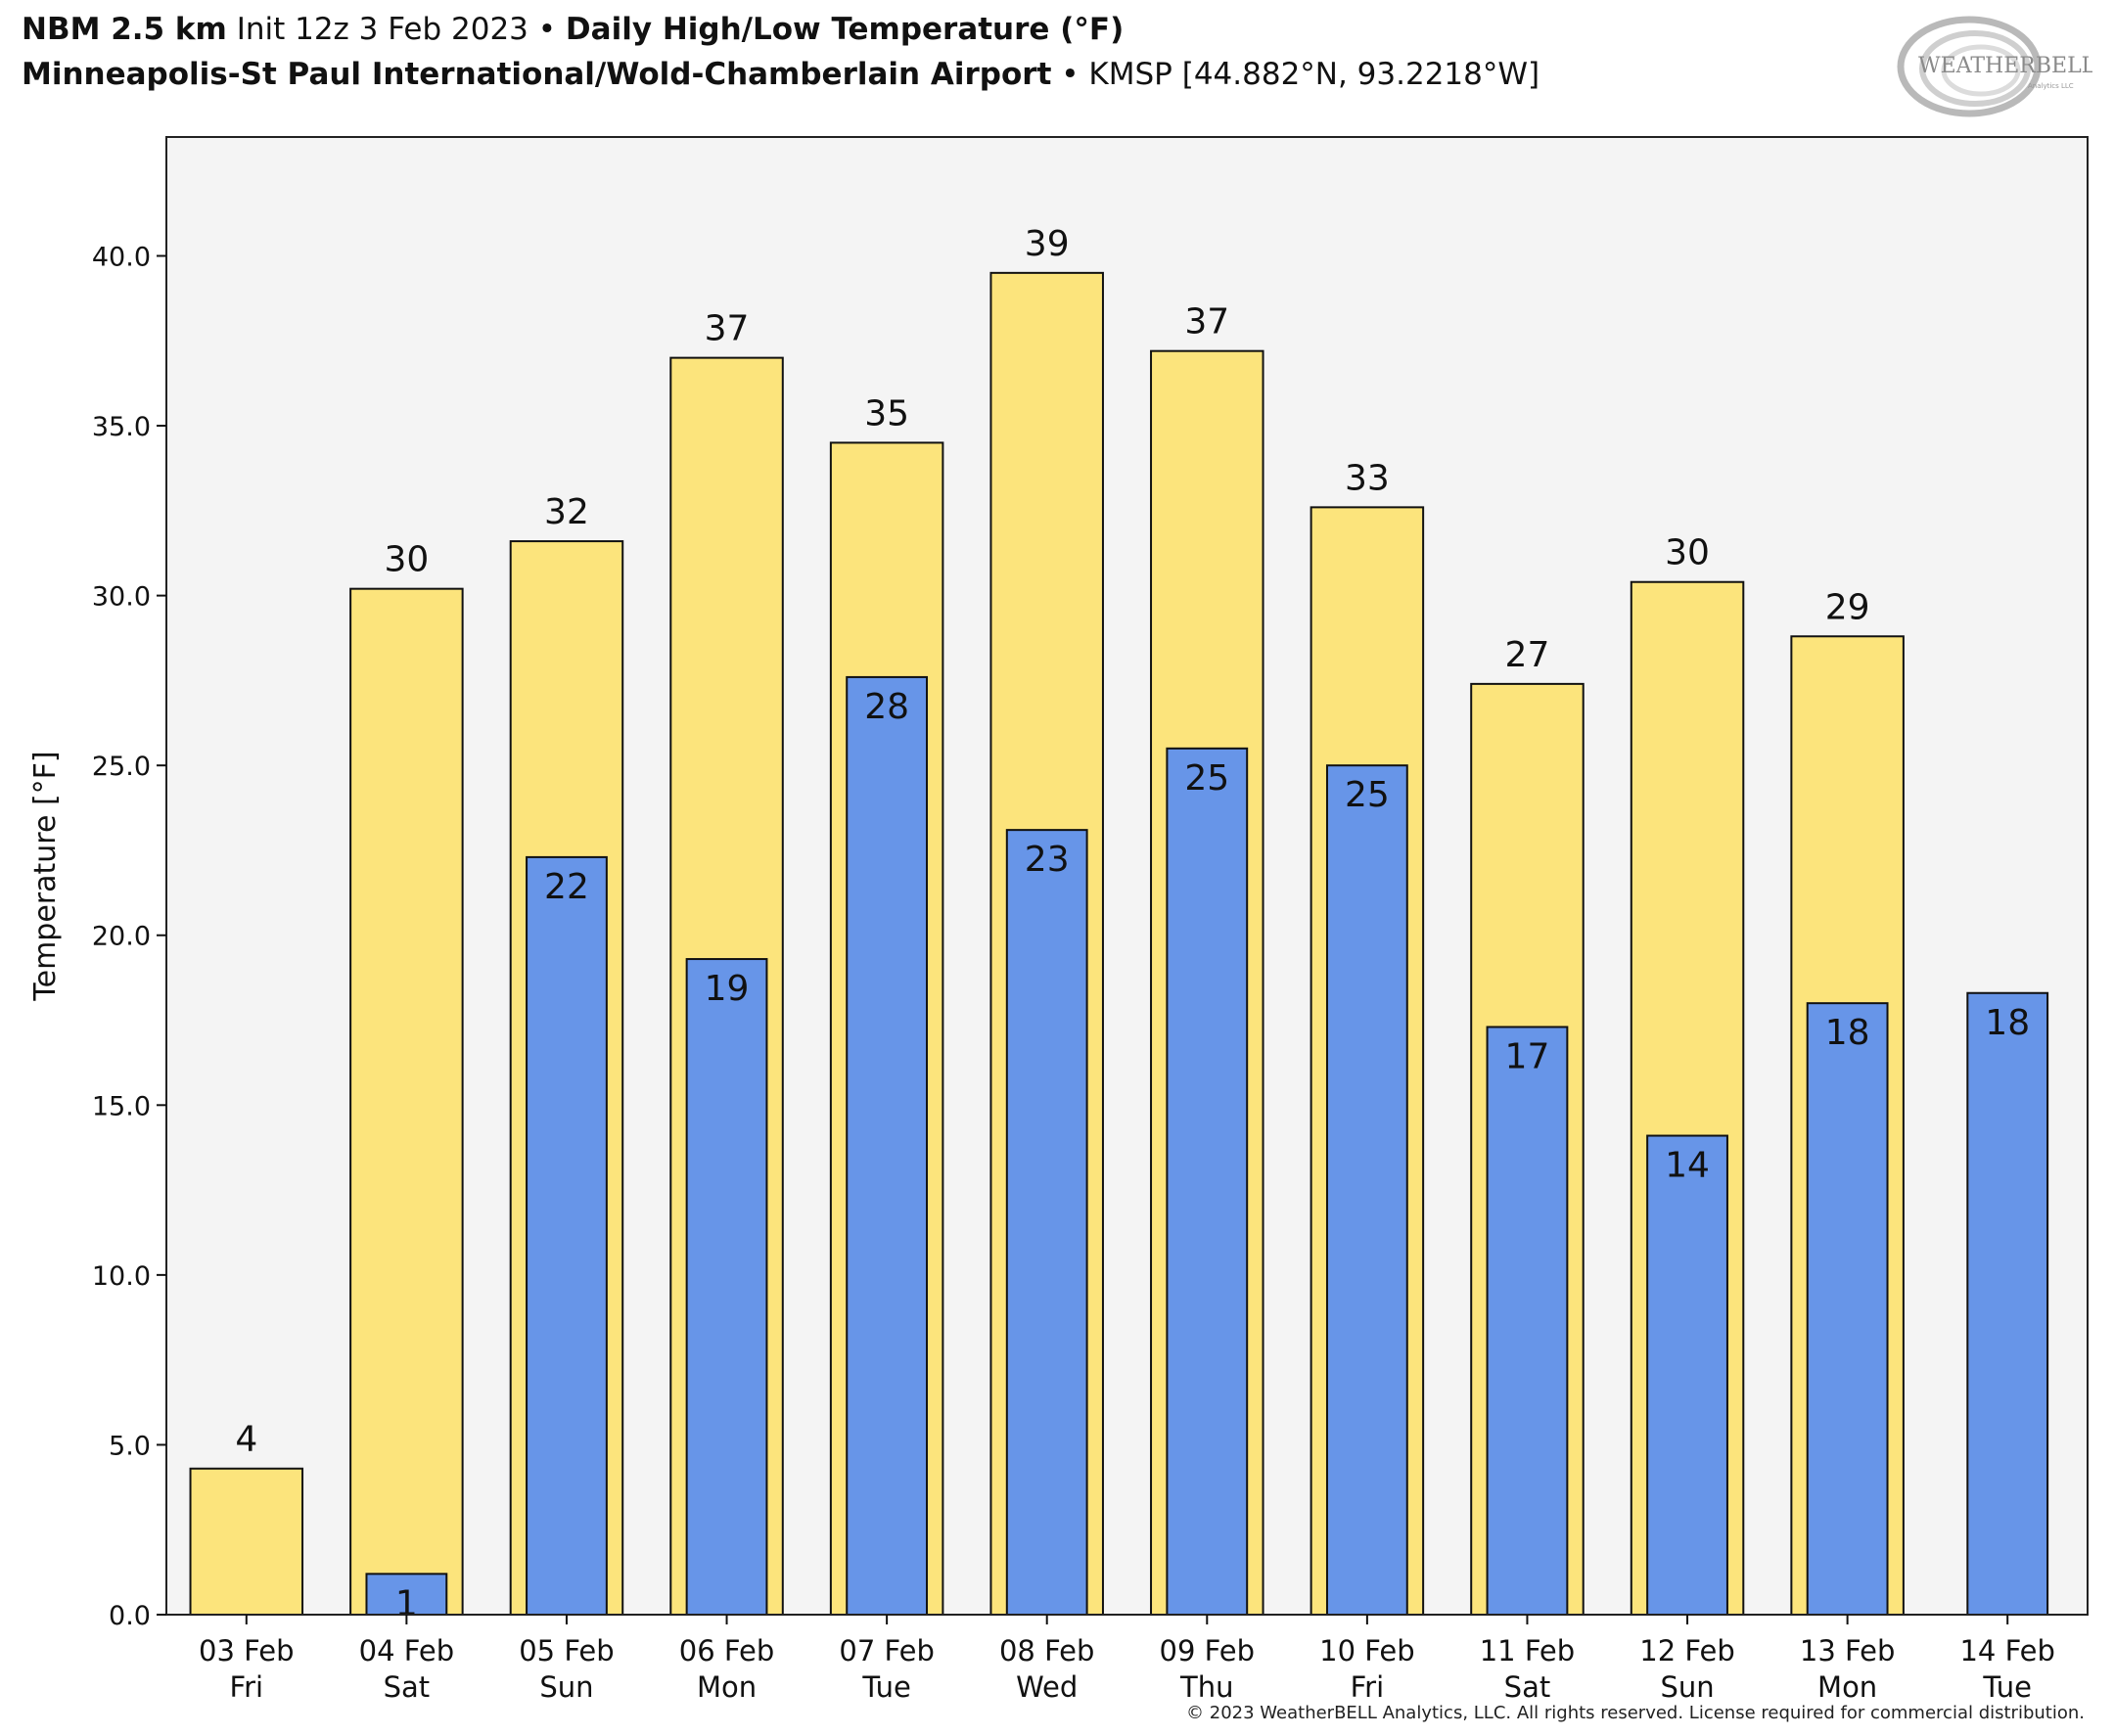 This screenshot has height=1736, width=2114. I want to click on low-value-label: 28, so click(887, 707).